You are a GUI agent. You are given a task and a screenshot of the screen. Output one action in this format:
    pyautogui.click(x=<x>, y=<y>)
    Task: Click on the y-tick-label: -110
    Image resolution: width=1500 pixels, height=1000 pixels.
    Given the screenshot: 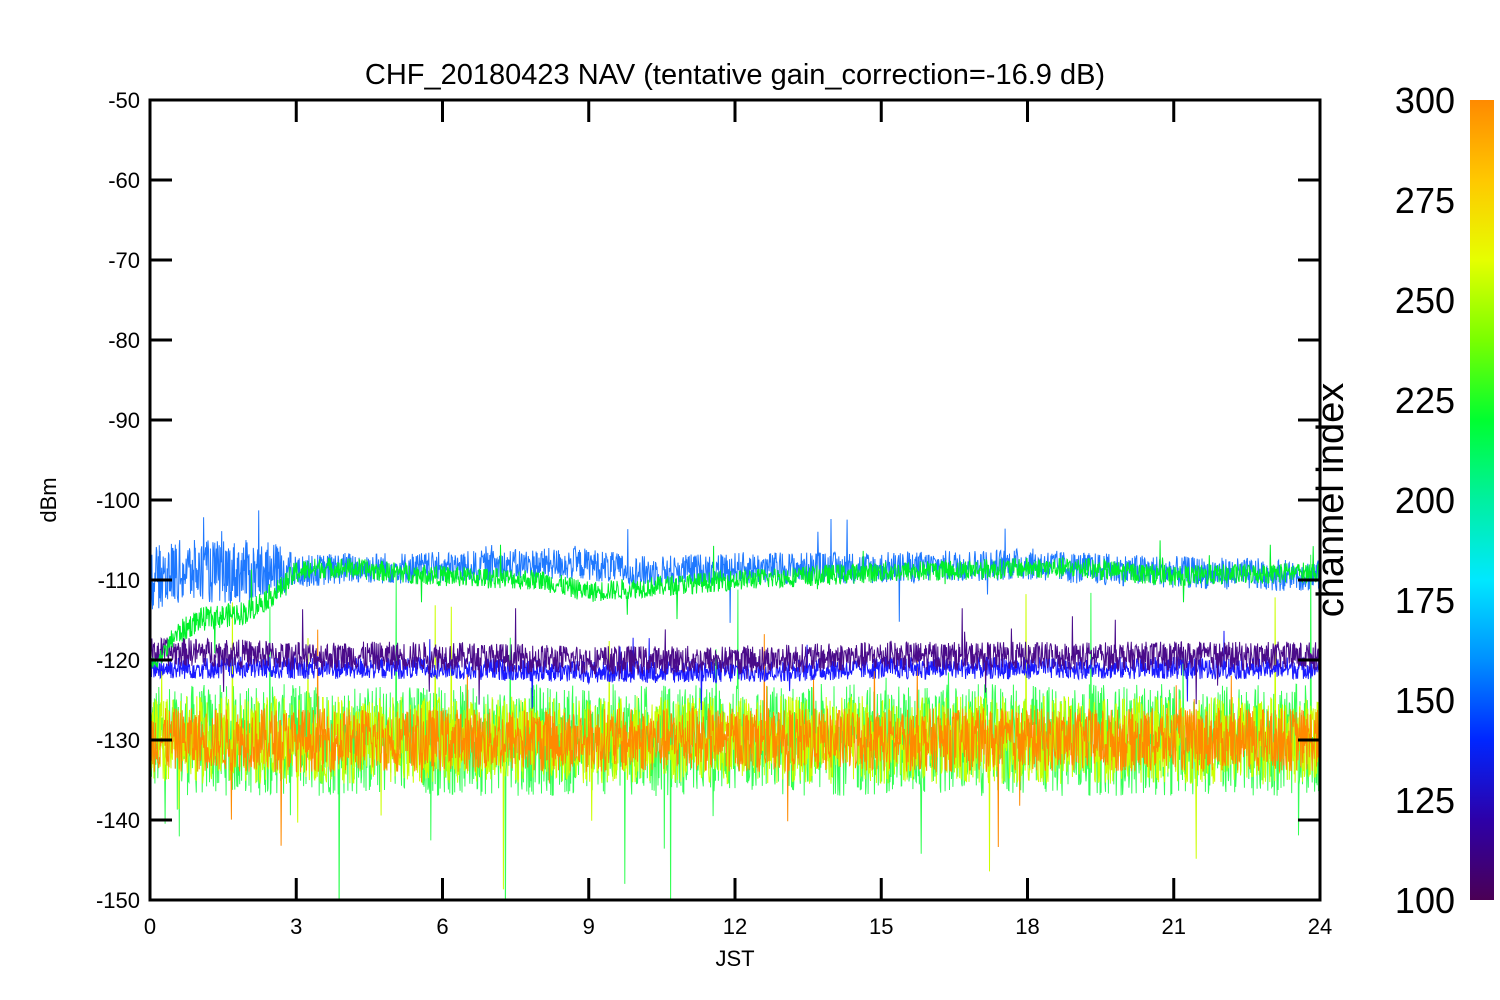 What is the action you would take?
    pyautogui.click(x=119, y=580)
    